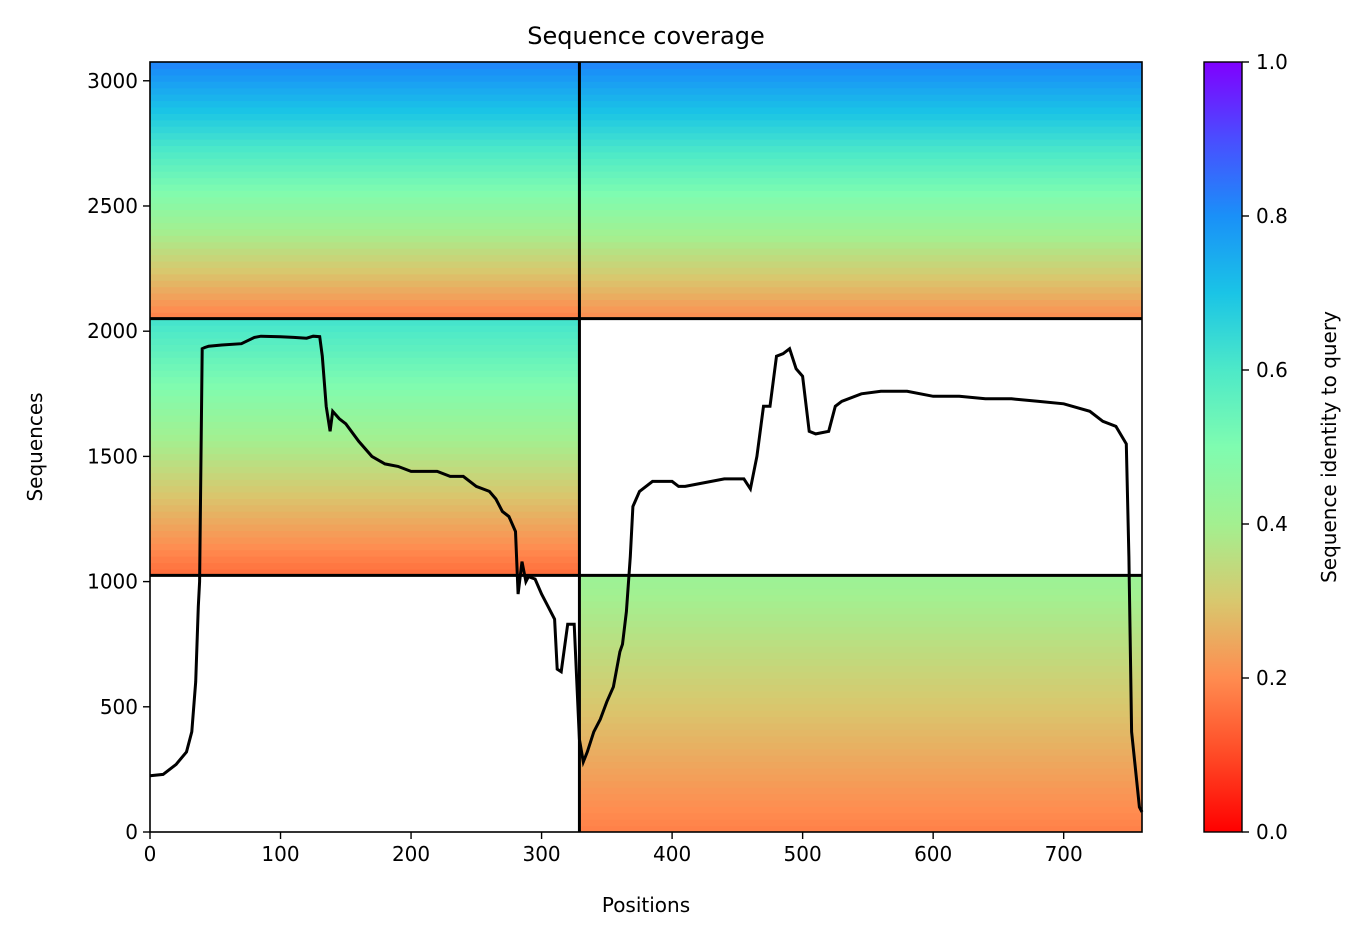 The width and height of the screenshot is (1364, 939). I want to click on y-tick-label: 500, so click(119, 707).